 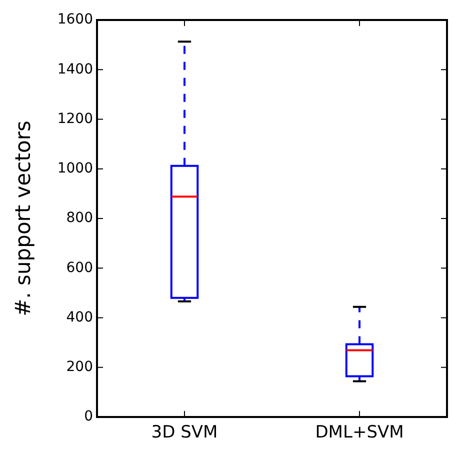 I want to click on y-tick-label: 800, so click(x=79, y=218).